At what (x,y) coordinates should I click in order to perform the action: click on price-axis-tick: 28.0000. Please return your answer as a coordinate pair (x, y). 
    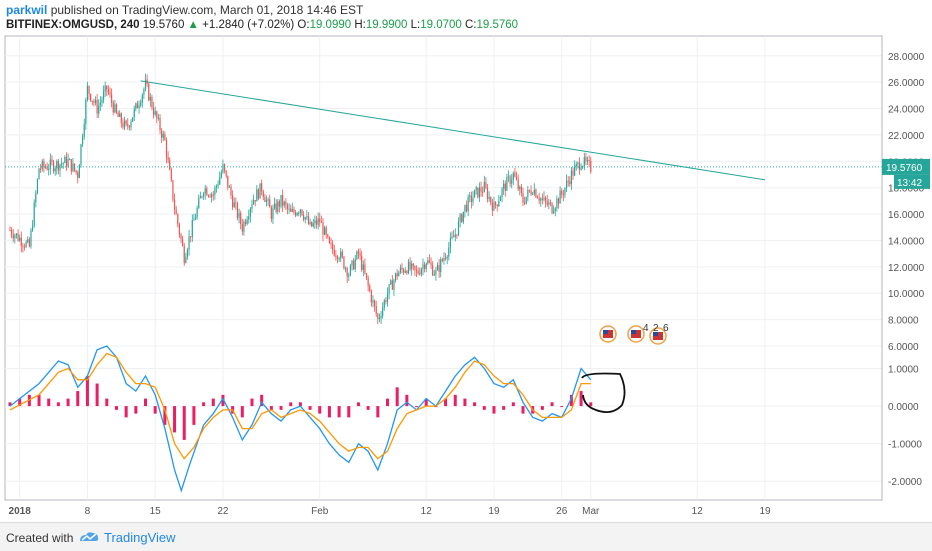
    Looking at the image, I should click on (906, 57).